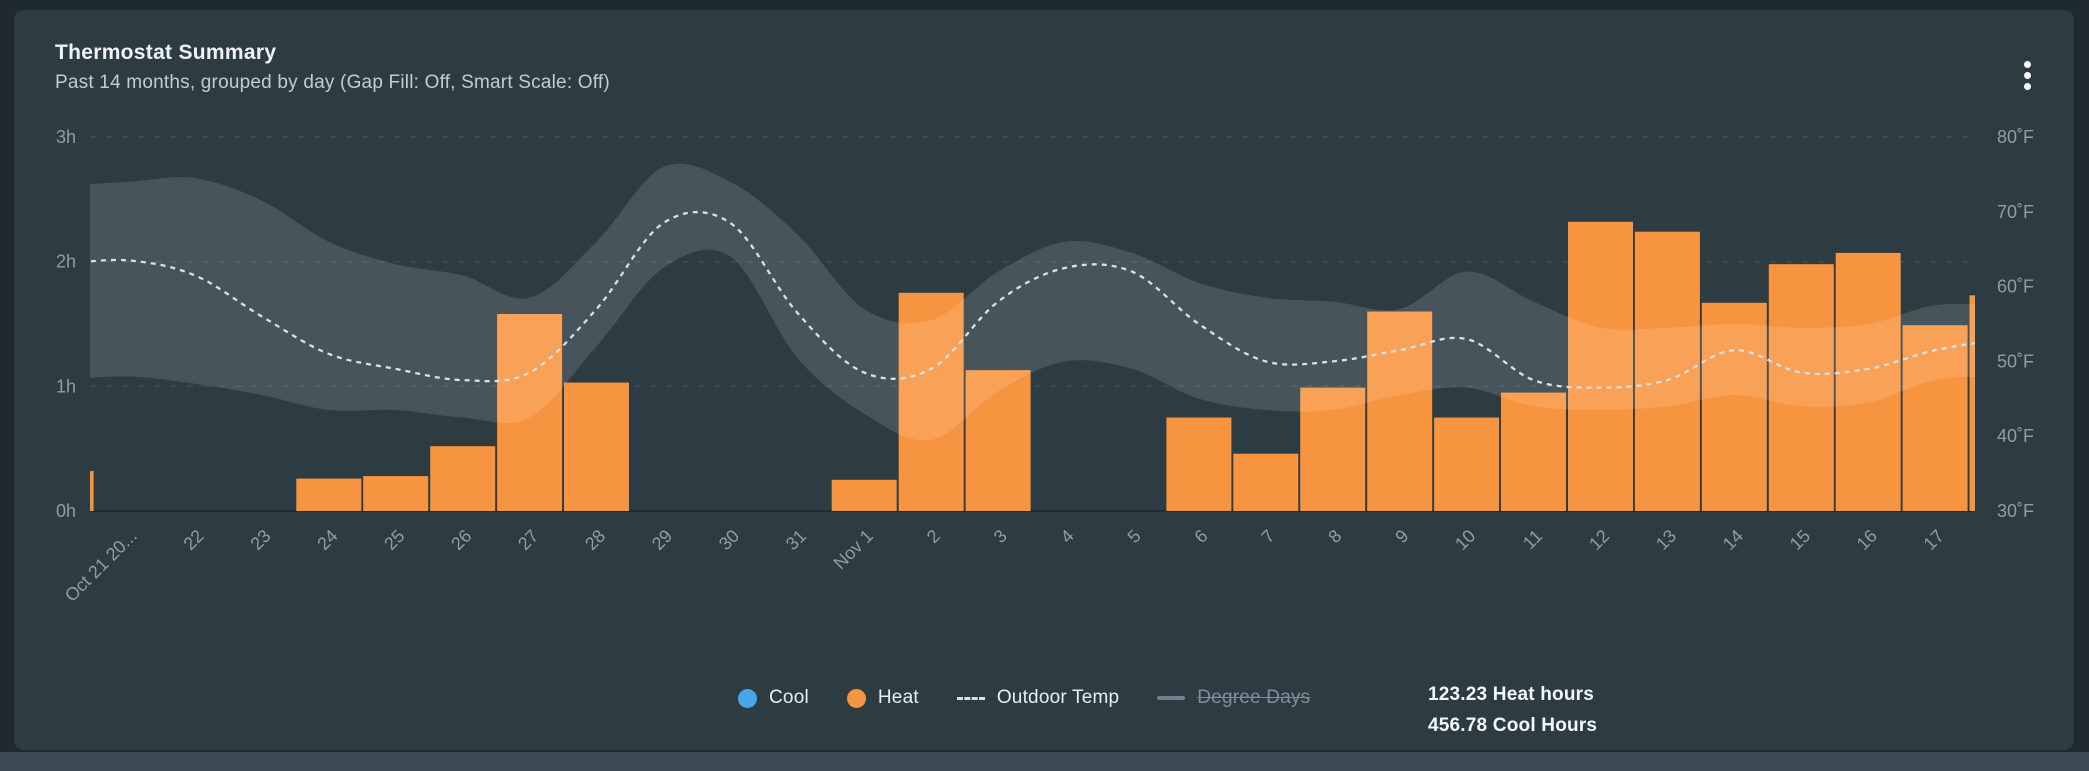 Image resolution: width=2089 pixels, height=771 pixels. Describe the element at coordinates (796, 540) in the screenshot. I see `x-axis-label: 31` at that location.